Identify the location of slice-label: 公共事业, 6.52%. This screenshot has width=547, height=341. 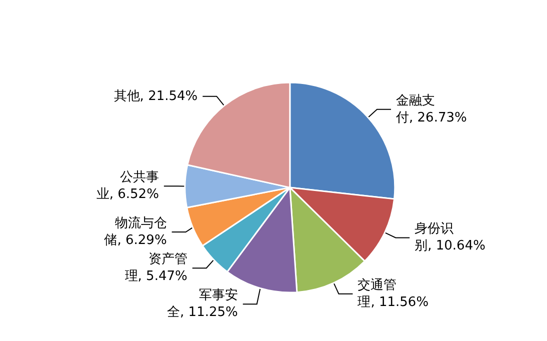
(127, 186).